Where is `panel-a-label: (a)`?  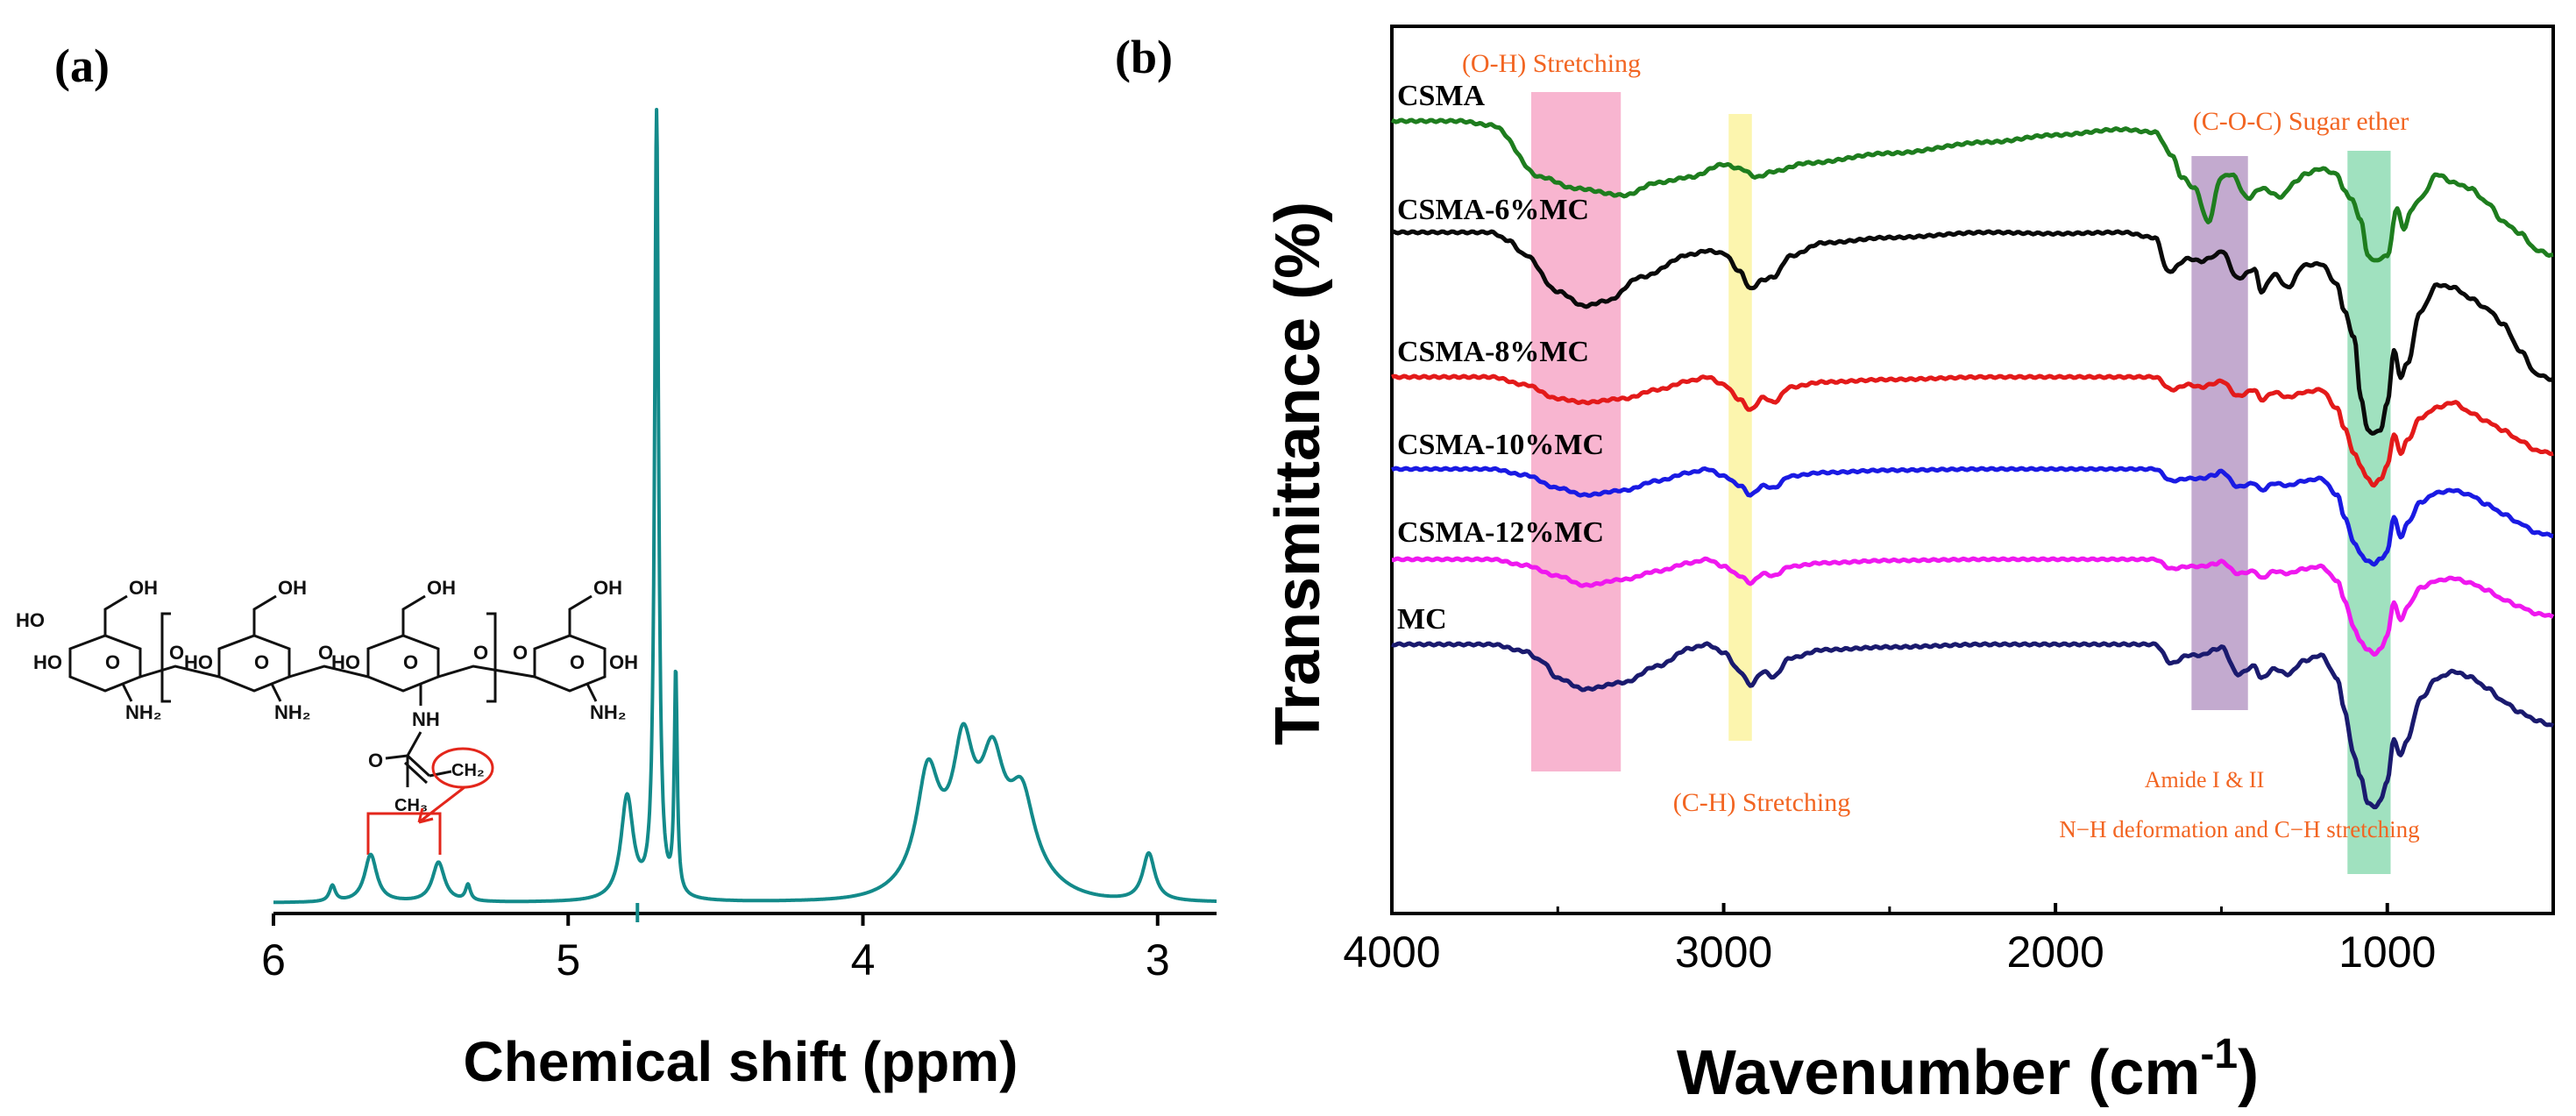 panel-a-label: (a) is located at coordinates (82, 65).